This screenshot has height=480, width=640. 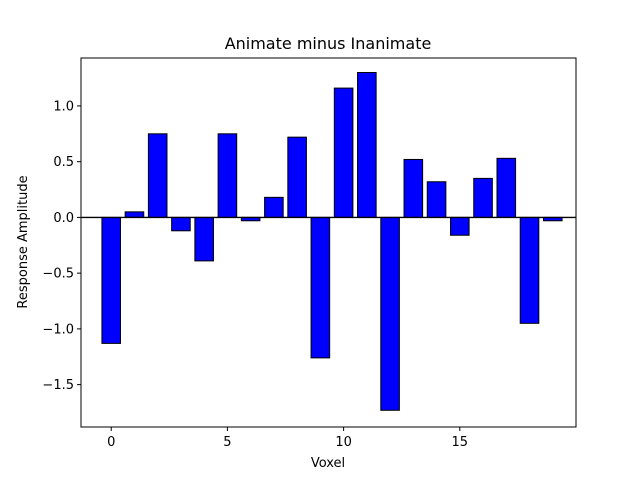 I want to click on y-axis-label: Response Amplitude, so click(x=23, y=241).